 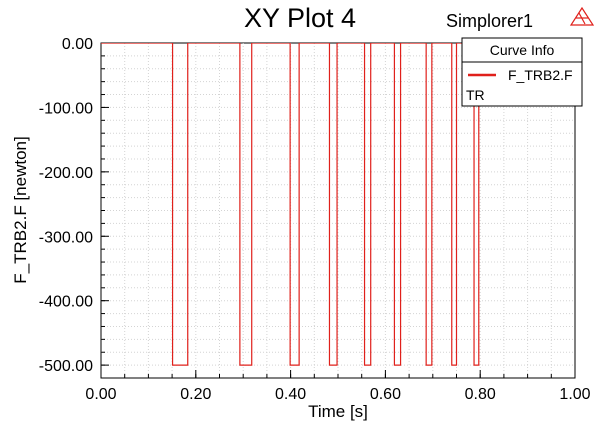 What do you see at coordinates (66, 366) in the screenshot?
I see `y-tick-label: -500.00` at bounding box center [66, 366].